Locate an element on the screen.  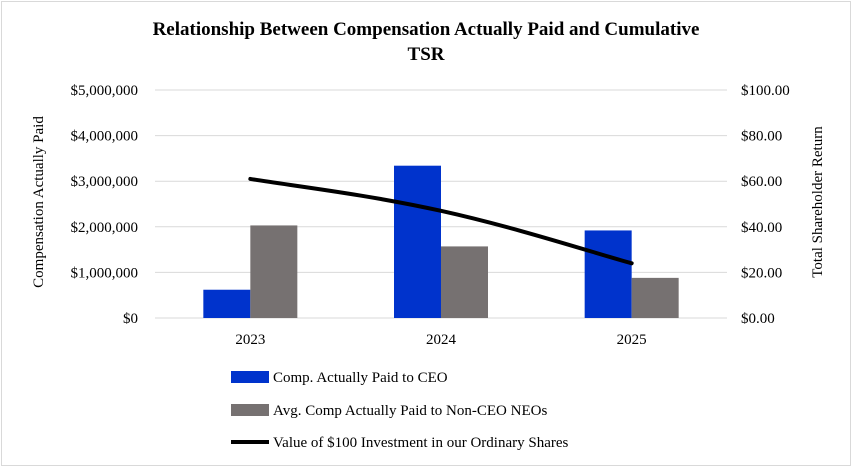
y-tick-label: $0 is located at coordinates (130, 319).